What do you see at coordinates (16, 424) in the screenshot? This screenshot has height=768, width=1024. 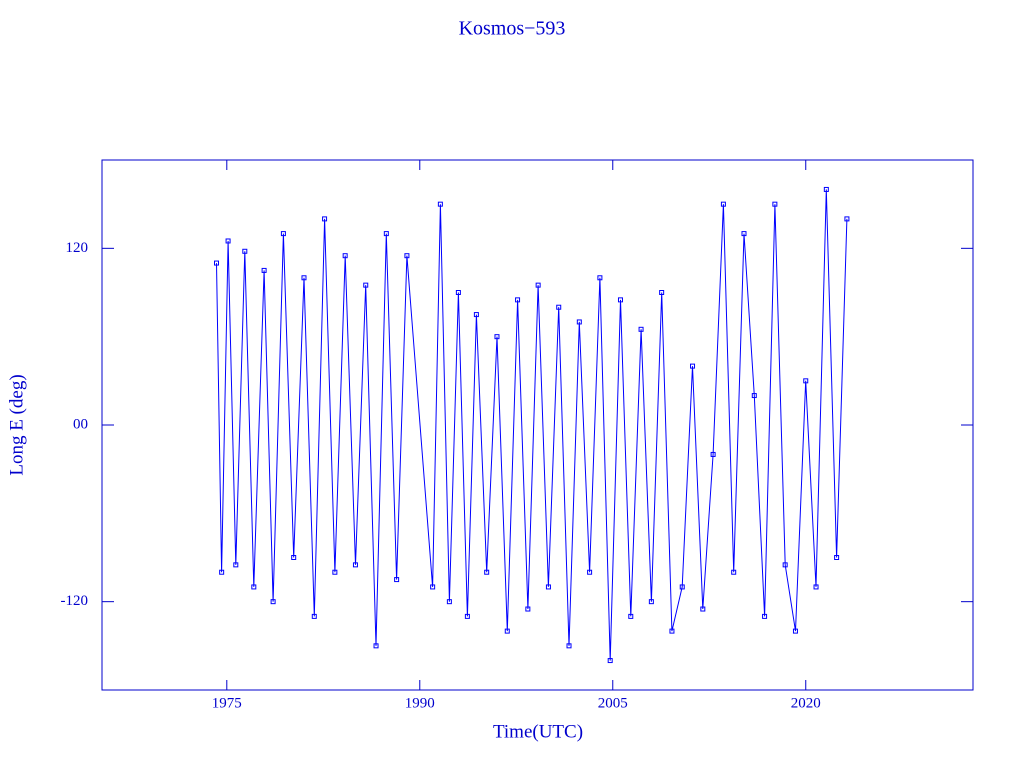 I see `y-axis-label: Long E (deg)` at bounding box center [16, 424].